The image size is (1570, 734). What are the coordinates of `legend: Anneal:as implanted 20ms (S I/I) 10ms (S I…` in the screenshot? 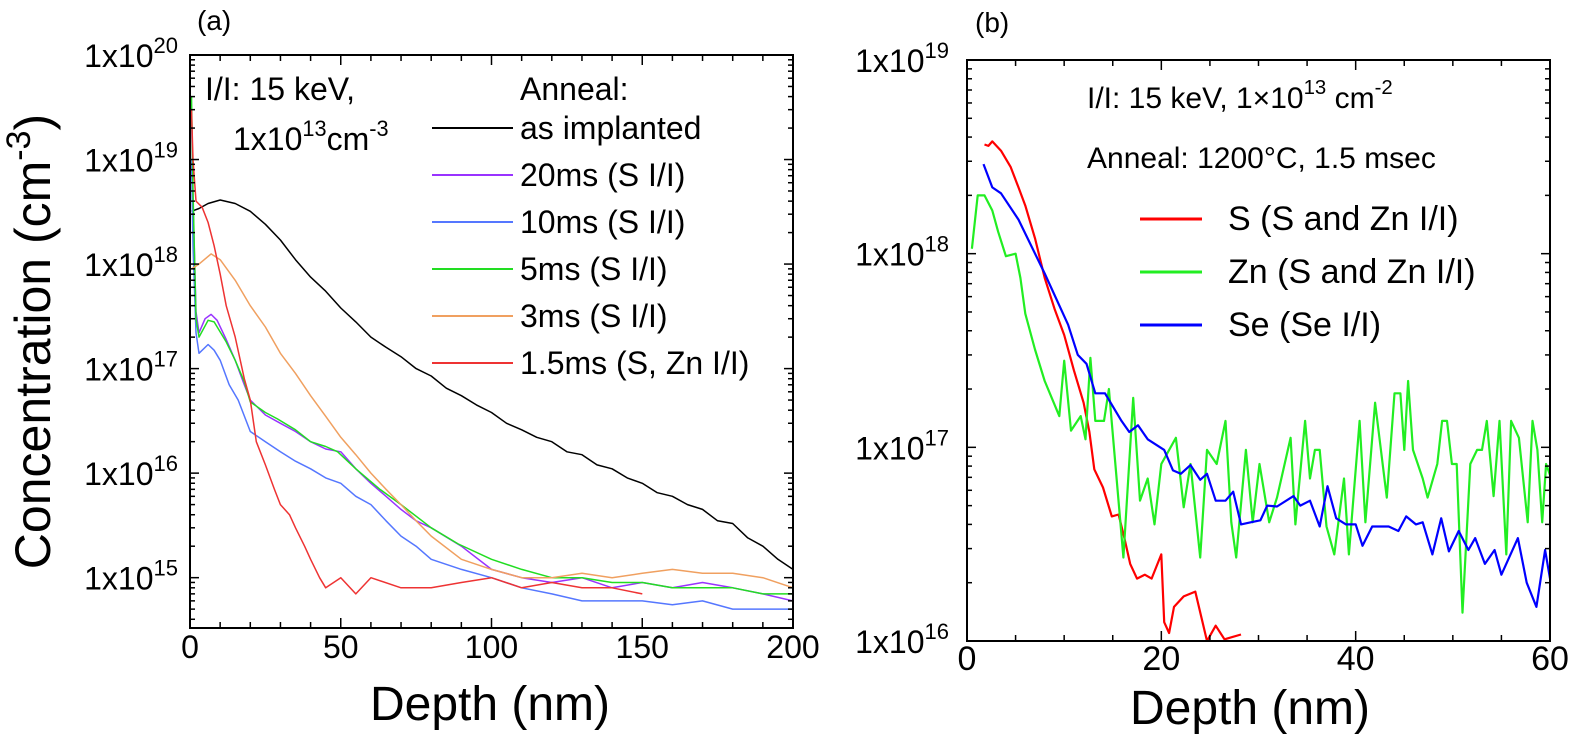 It's located at (590, 226).